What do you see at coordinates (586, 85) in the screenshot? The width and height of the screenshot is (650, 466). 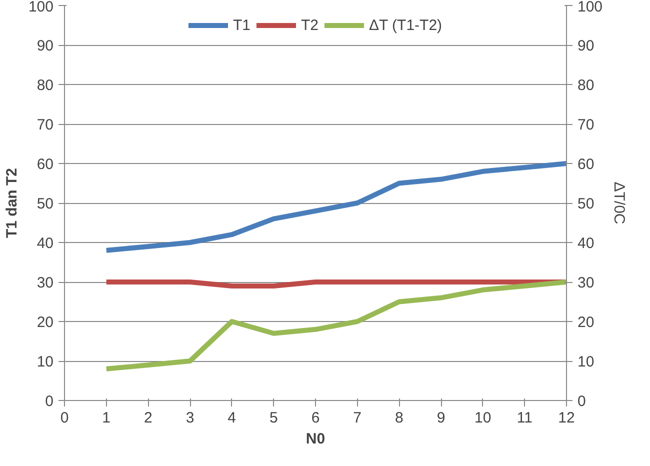 I see `y2-tick-label: 80` at bounding box center [586, 85].